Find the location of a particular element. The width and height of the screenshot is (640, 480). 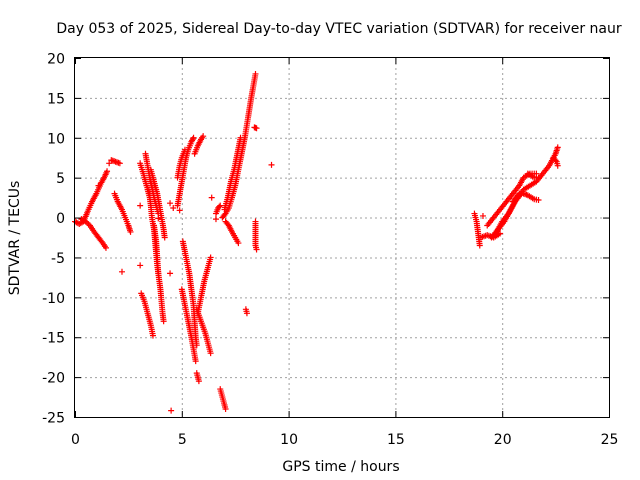

x-tick-label: 20 is located at coordinates (503, 440).